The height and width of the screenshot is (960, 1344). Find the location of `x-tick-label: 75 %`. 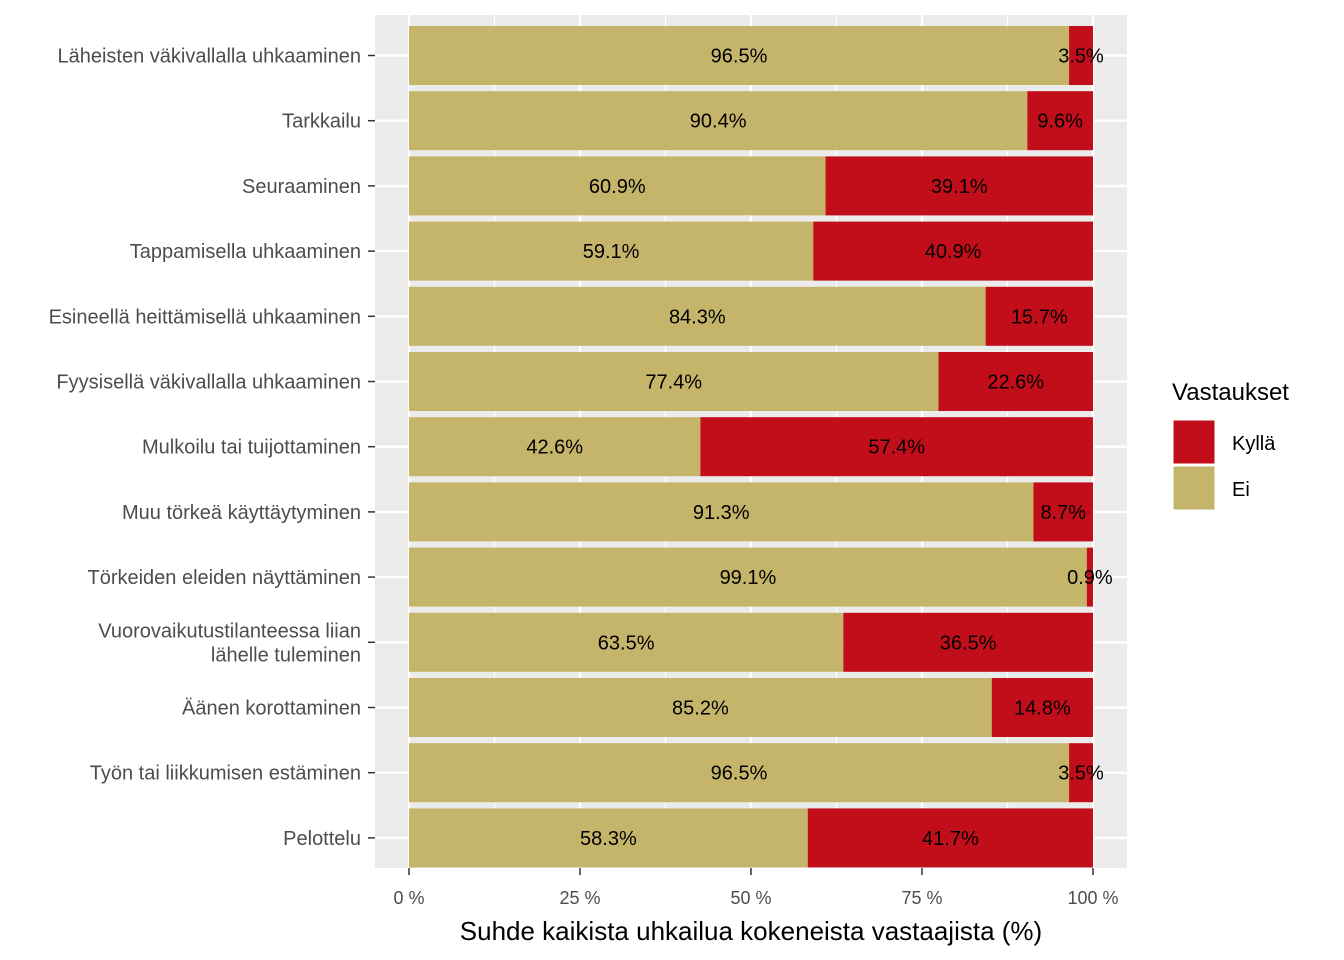

x-tick-label: 75 % is located at coordinates (921, 898).